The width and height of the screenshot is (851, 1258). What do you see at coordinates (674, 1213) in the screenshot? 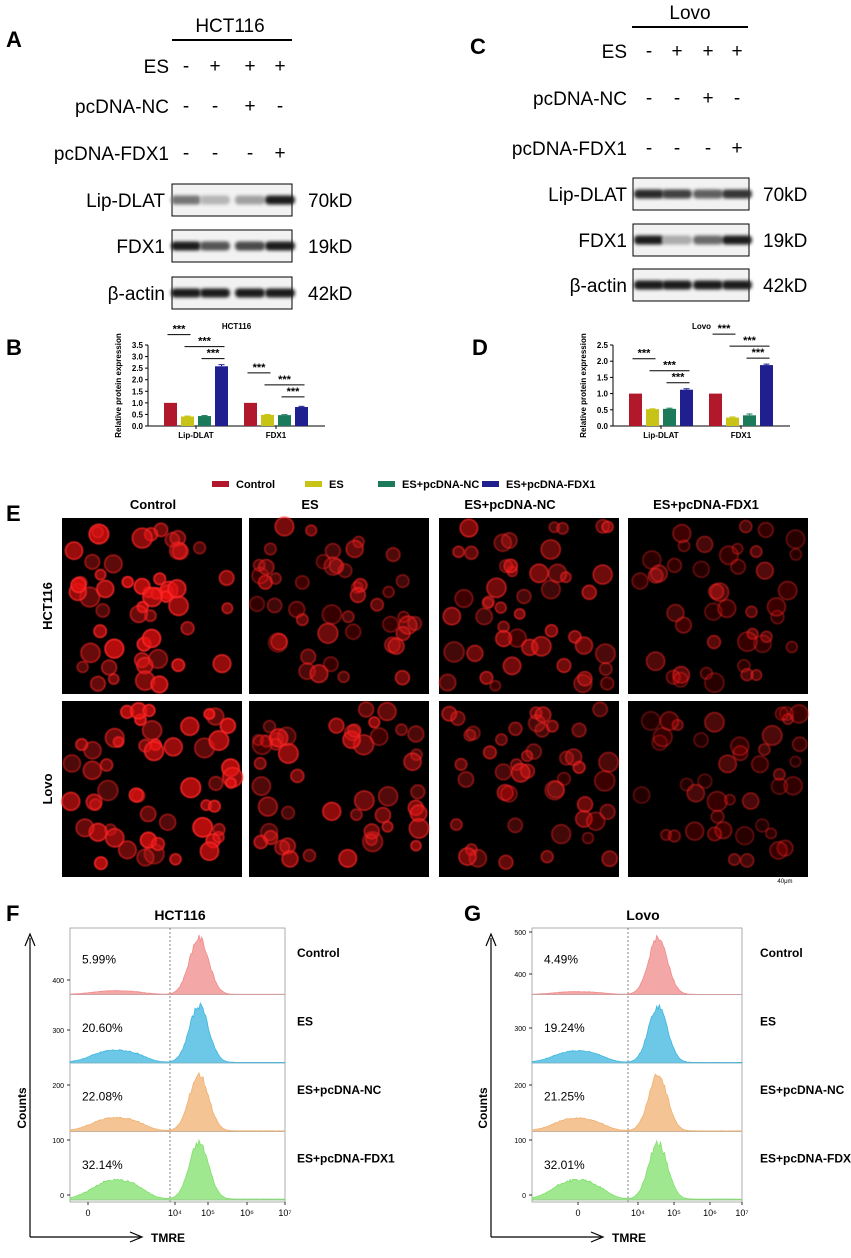
I see `x-tick-label: 10⁵` at bounding box center [674, 1213].